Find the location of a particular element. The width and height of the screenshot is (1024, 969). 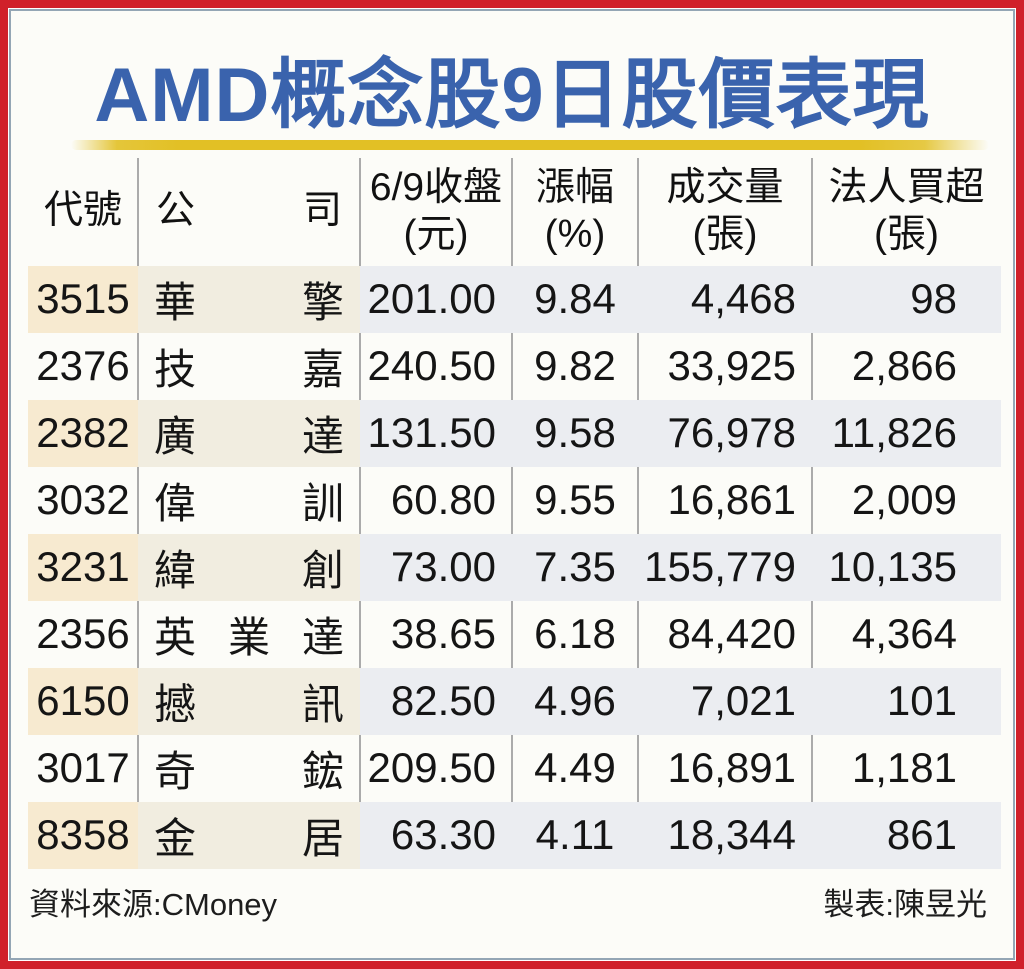

header-cell: 公司 is located at coordinates (249, 212).